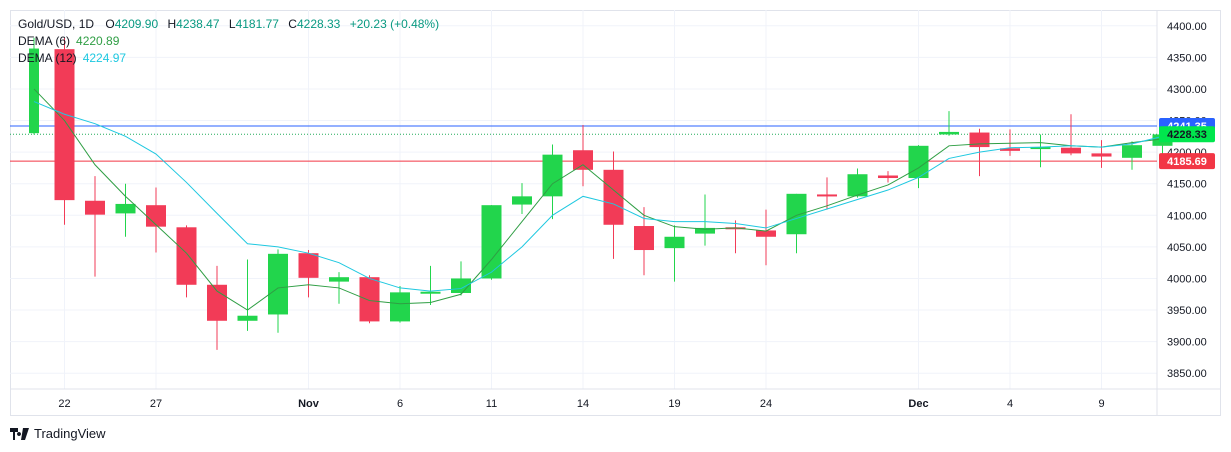 This screenshot has height=452, width=1231. I want to click on y-tick-label: 3950.00, so click(1187, 311).